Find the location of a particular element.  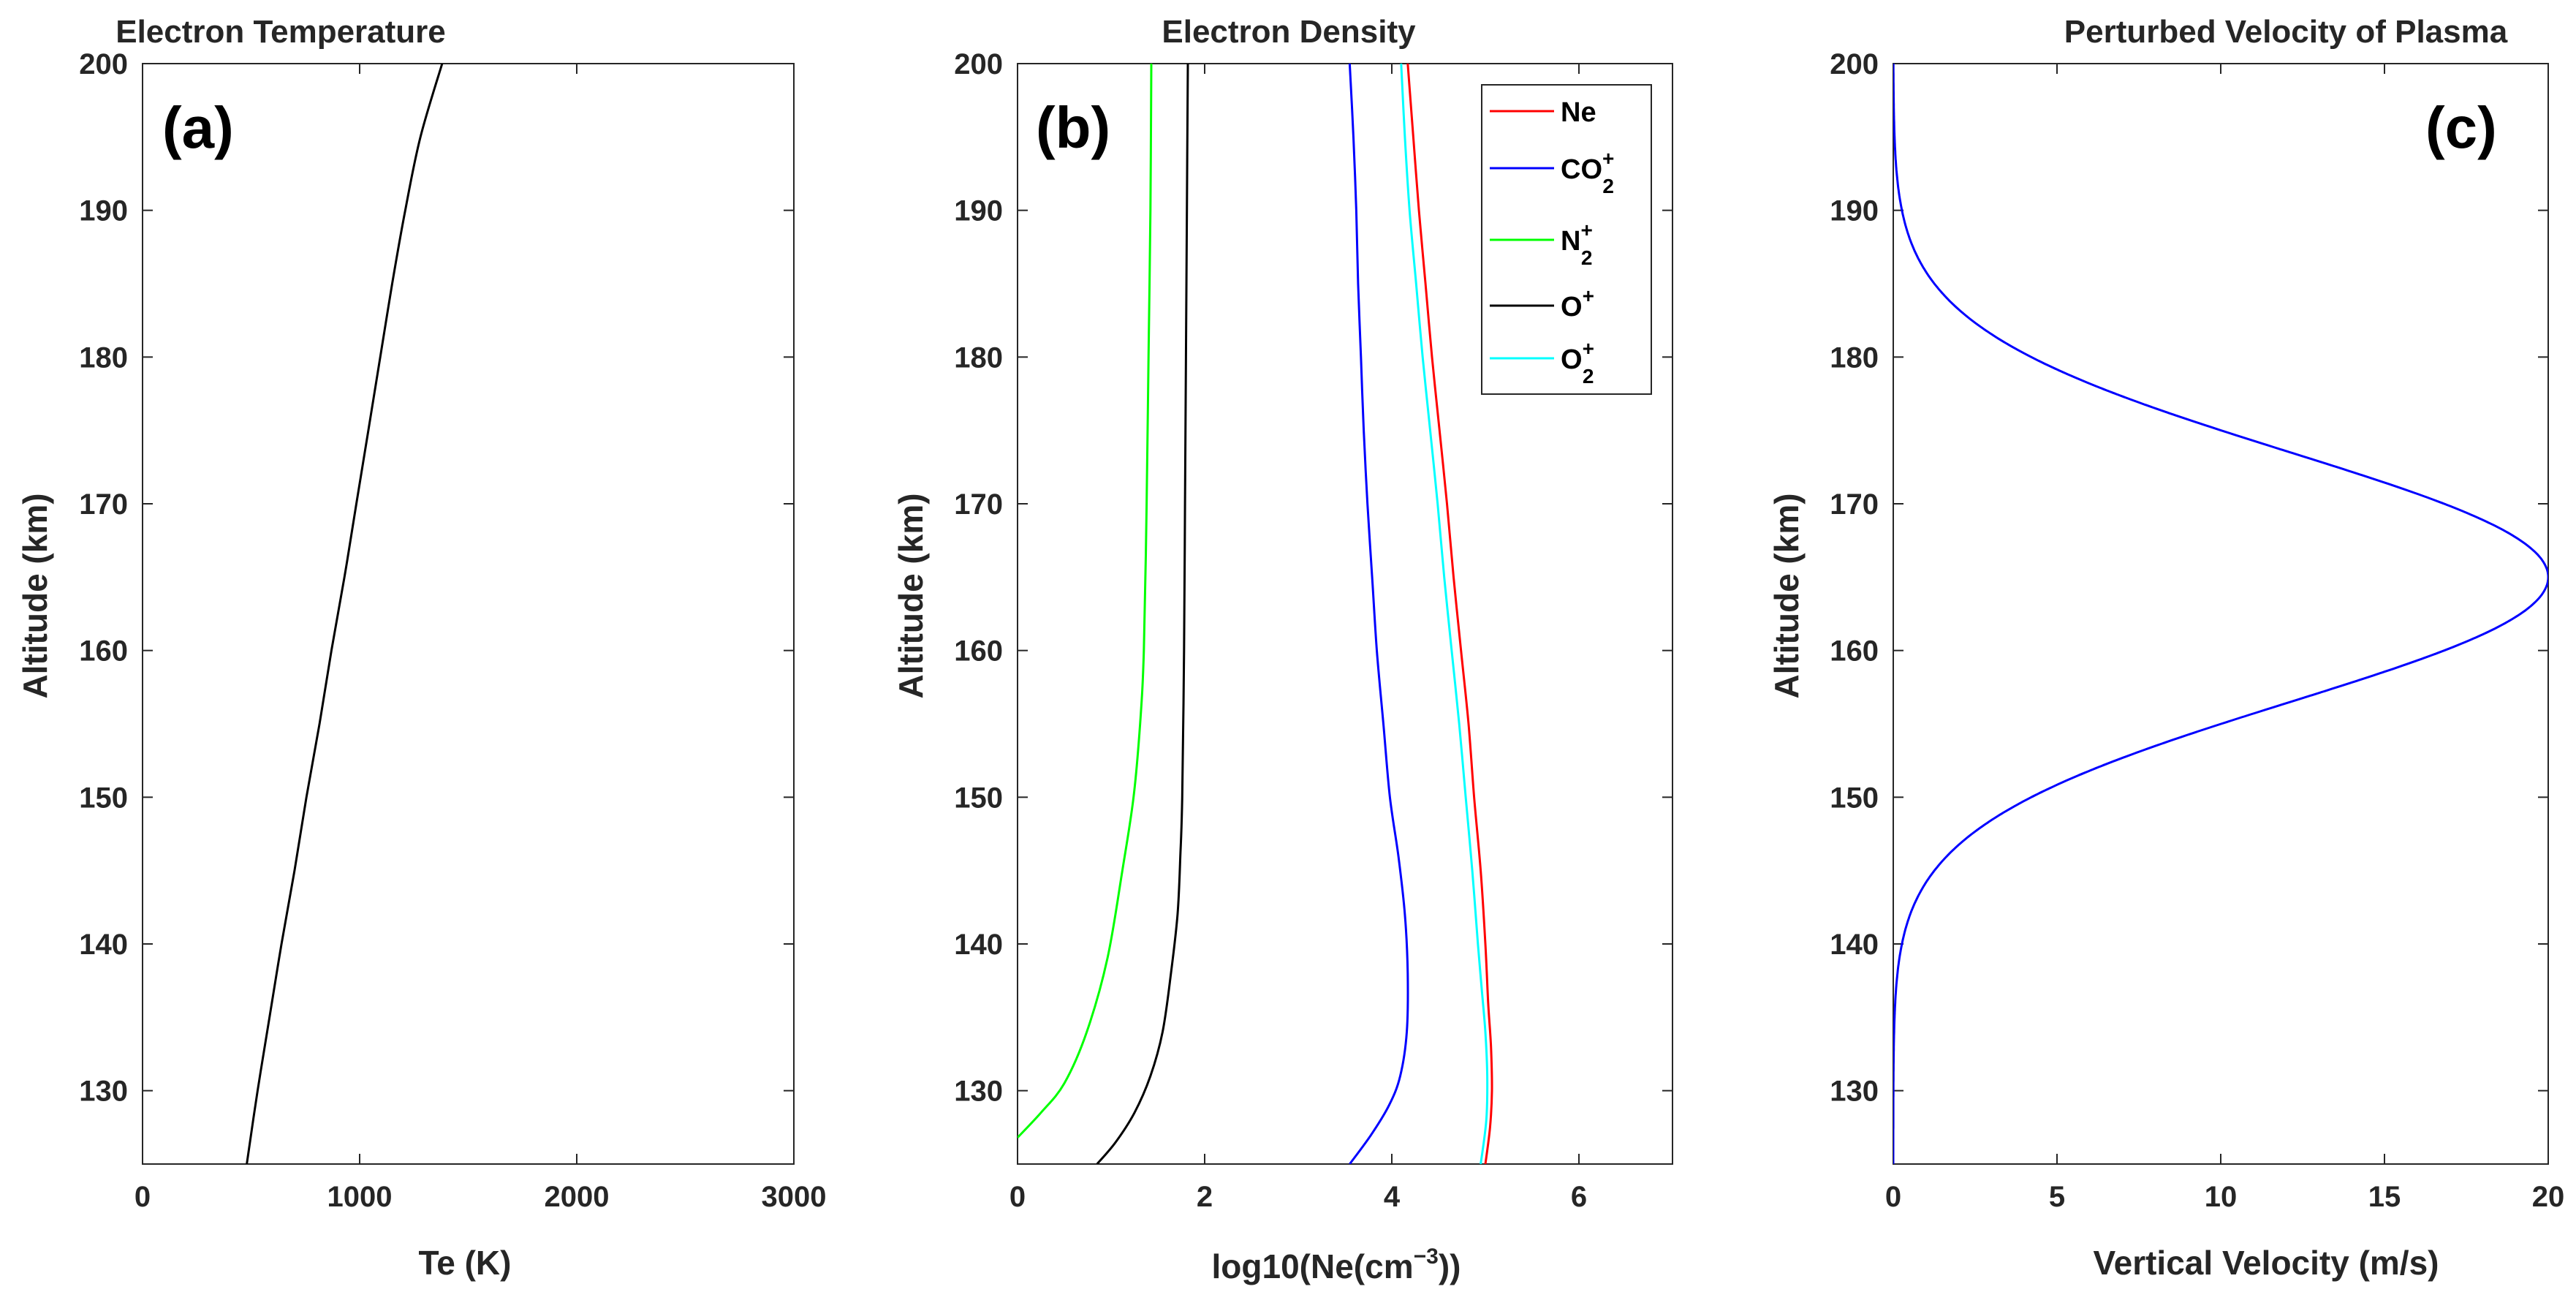

panel-c-x-tick-label: 15 is located at coordinates (2384, 1197).